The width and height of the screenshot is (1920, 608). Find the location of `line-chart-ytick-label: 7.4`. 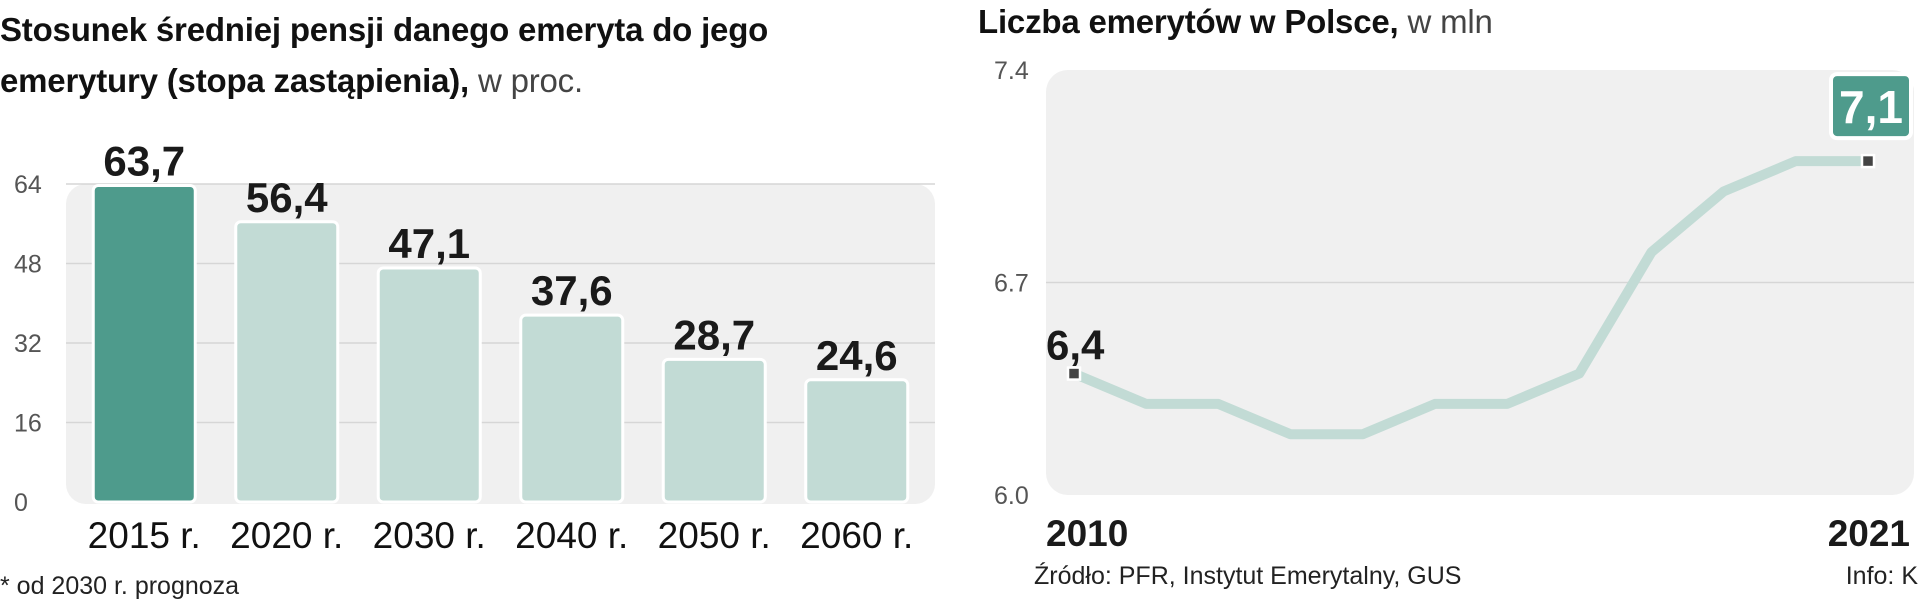

line-chart-ytick-label: 7.4 is located at coordinates (1011, 71).